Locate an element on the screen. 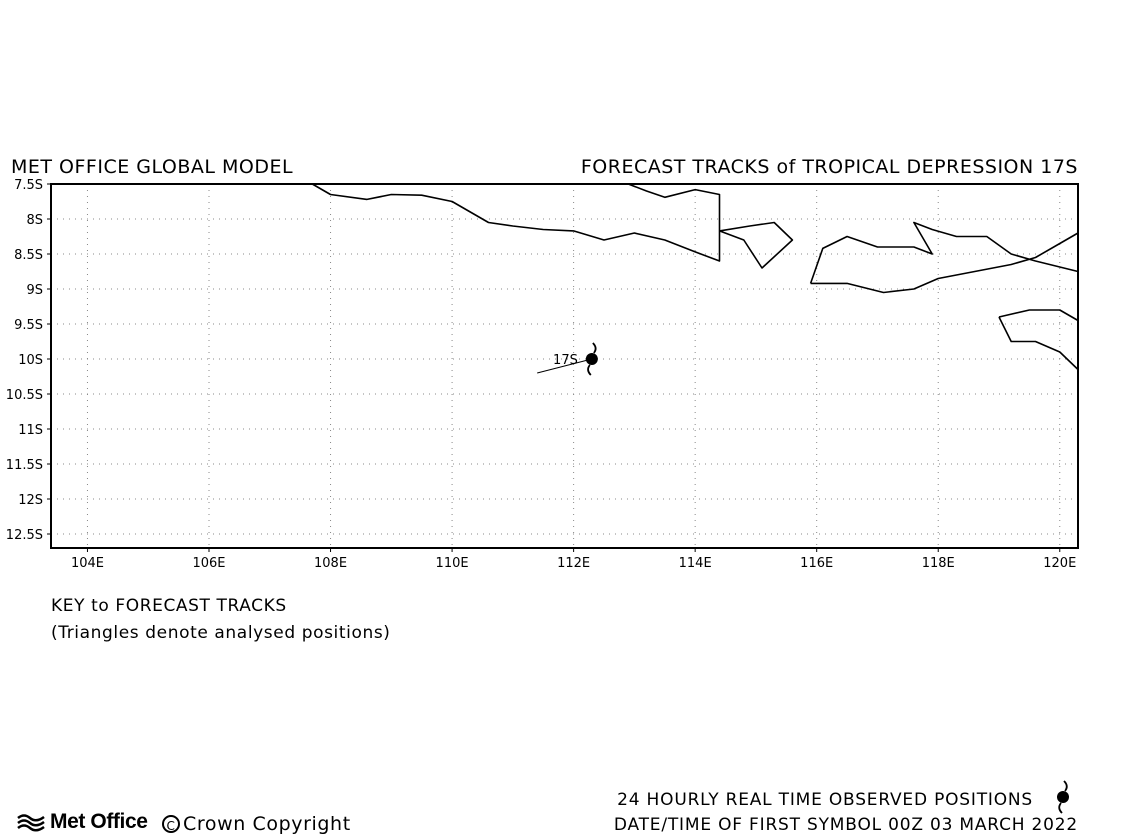 The image size is (1130, 840). copyright-notice: C Crown Copyright is located at coordinates (256, 824).